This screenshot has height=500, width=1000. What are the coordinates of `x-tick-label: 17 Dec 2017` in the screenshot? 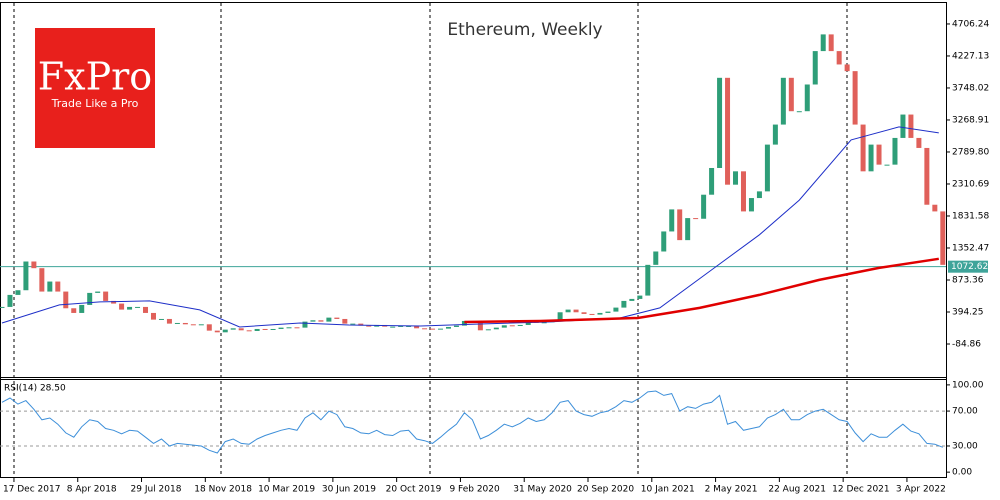 It's located at (32, 490).